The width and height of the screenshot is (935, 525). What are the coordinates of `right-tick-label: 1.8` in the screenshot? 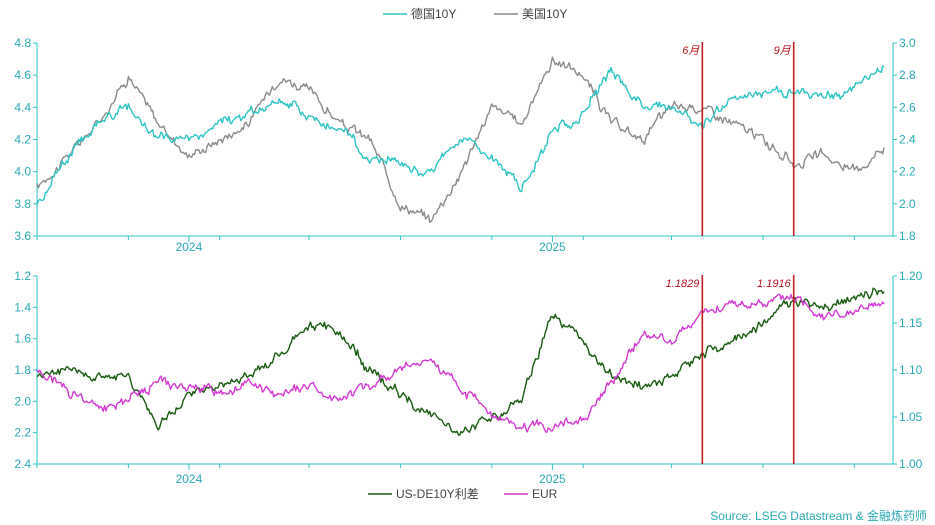 It's located at (907, 236).